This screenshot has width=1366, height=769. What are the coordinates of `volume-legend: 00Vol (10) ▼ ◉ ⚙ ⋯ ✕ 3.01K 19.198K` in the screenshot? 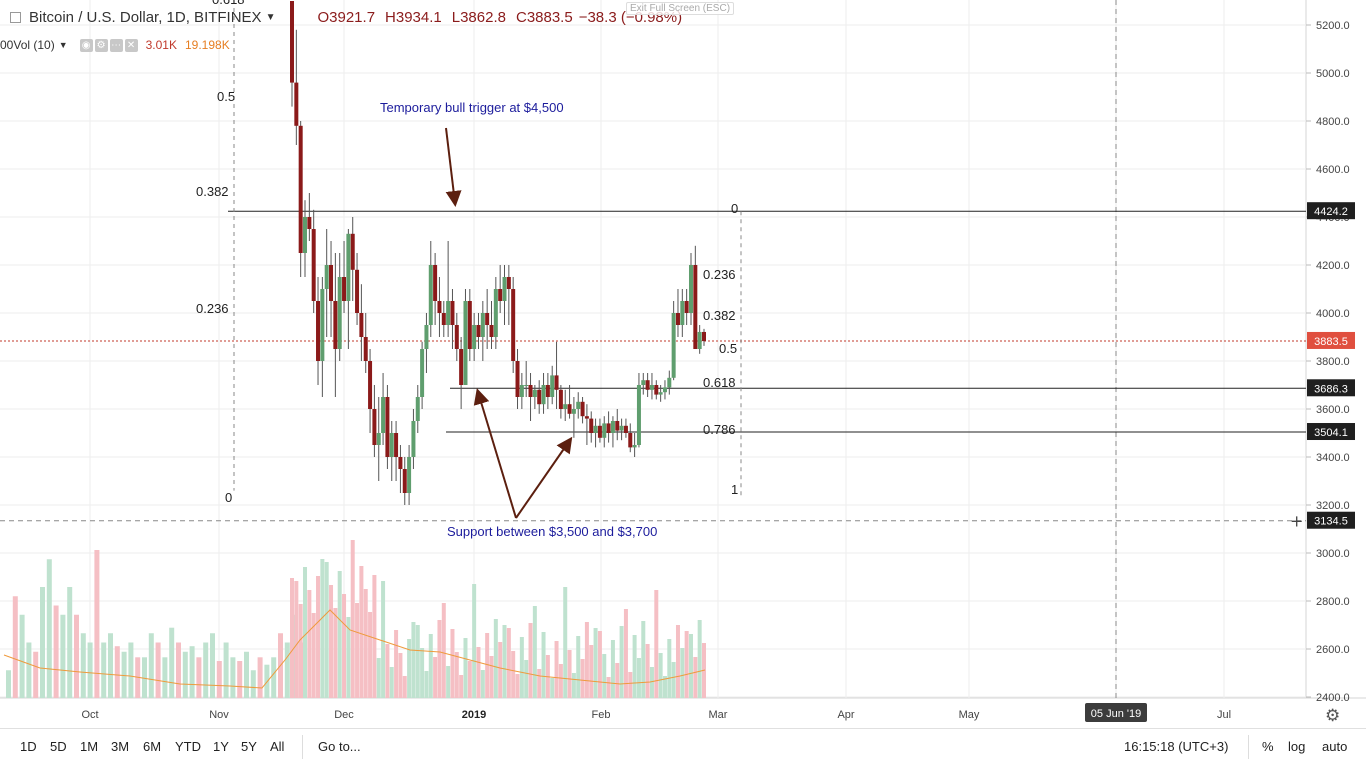 It's located at (115, 45).